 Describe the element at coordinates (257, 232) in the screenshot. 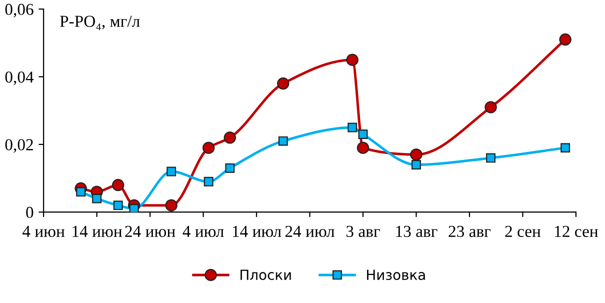

I see `x-tick-label: 14 июл` at that location.